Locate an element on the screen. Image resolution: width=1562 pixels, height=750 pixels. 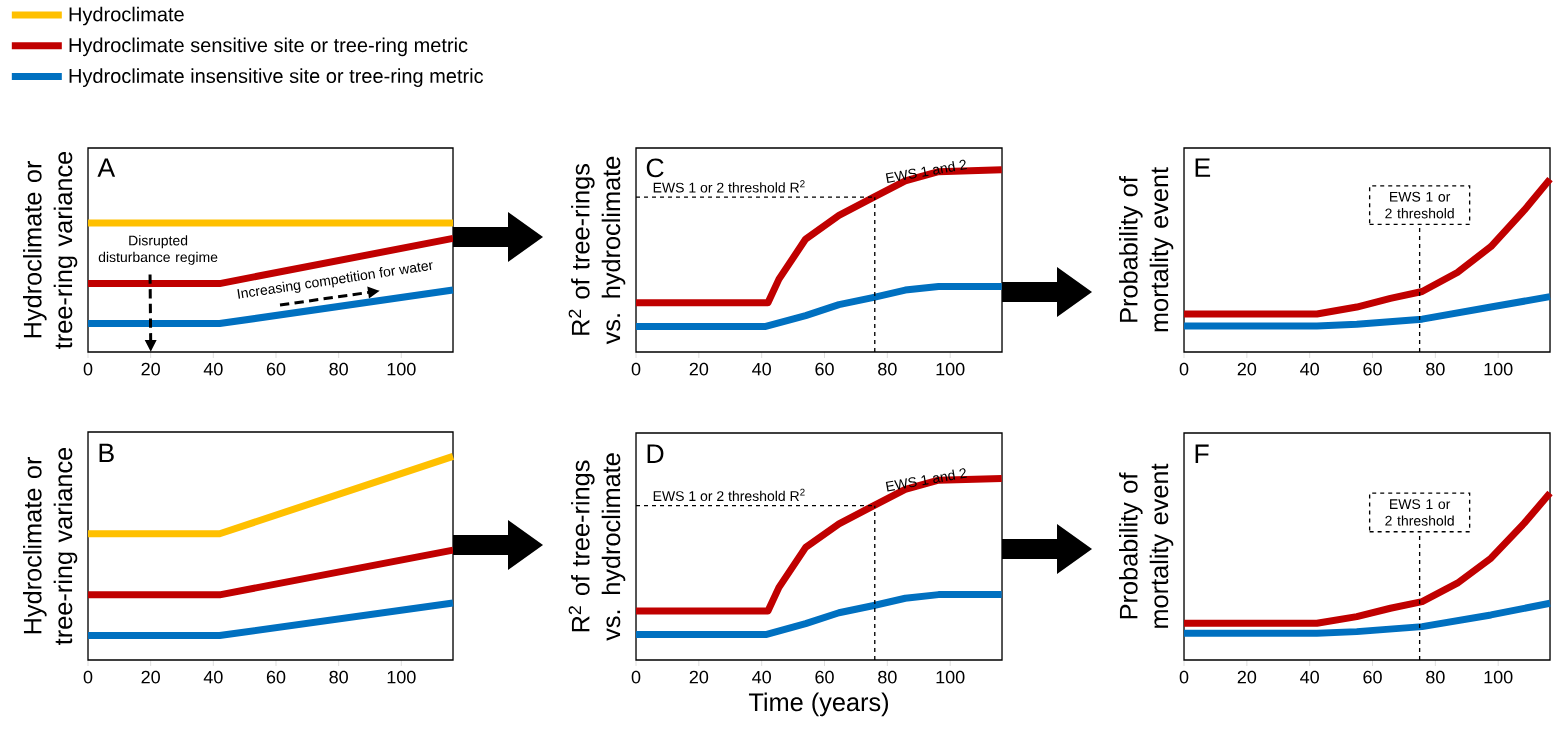
annotation: Disrupted disturbance regime is located at coordinates (158, 250).